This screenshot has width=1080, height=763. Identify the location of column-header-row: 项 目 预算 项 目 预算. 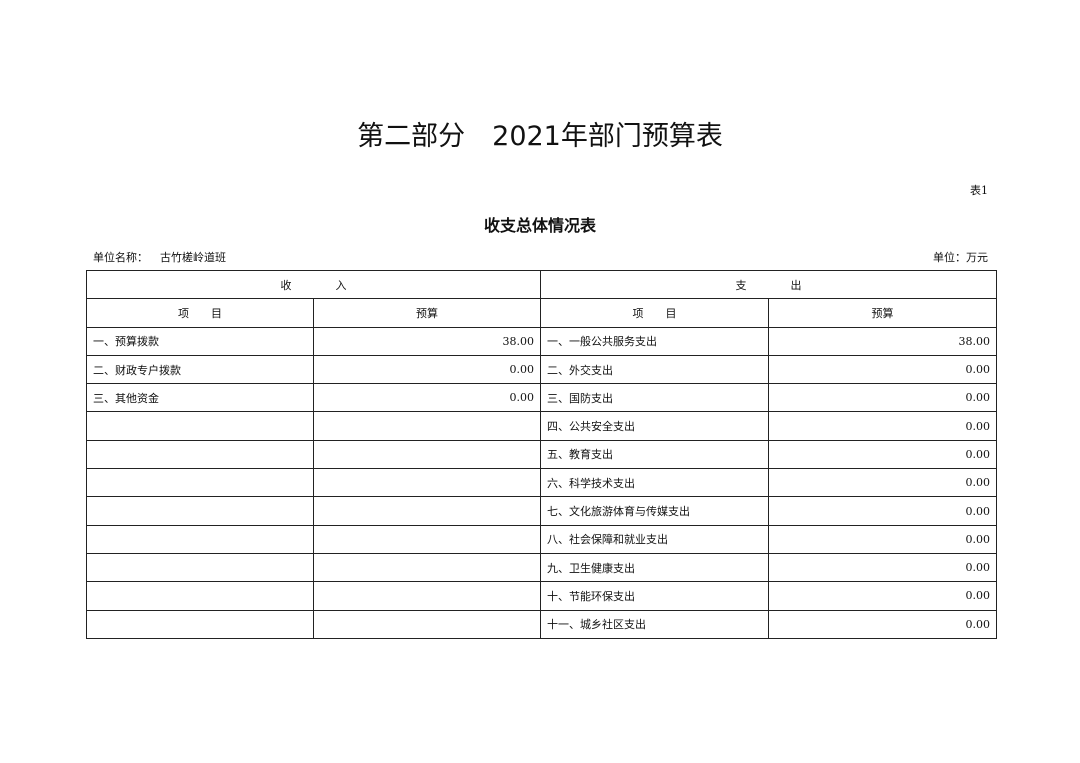
(541, 313).